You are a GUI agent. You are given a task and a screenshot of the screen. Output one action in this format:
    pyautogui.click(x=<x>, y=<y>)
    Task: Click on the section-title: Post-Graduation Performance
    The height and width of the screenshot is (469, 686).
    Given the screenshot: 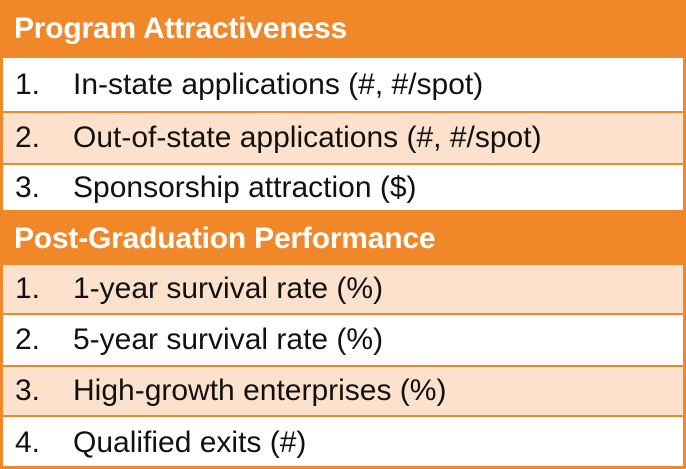 What is the action you would take?
    pyautogui.click(x=225, y=238)
    